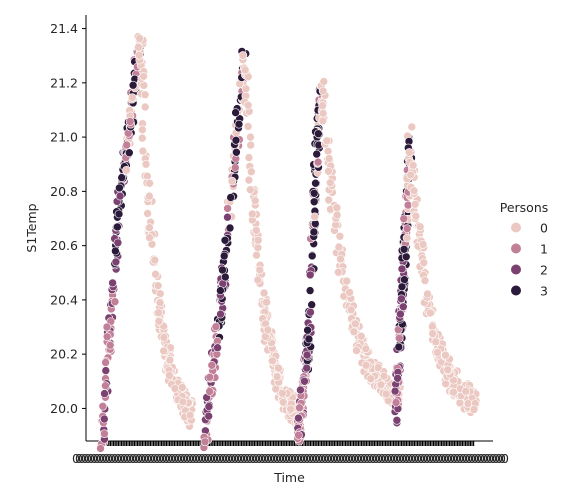  I want to click on x-axis-label: Time, so click(289, 477).